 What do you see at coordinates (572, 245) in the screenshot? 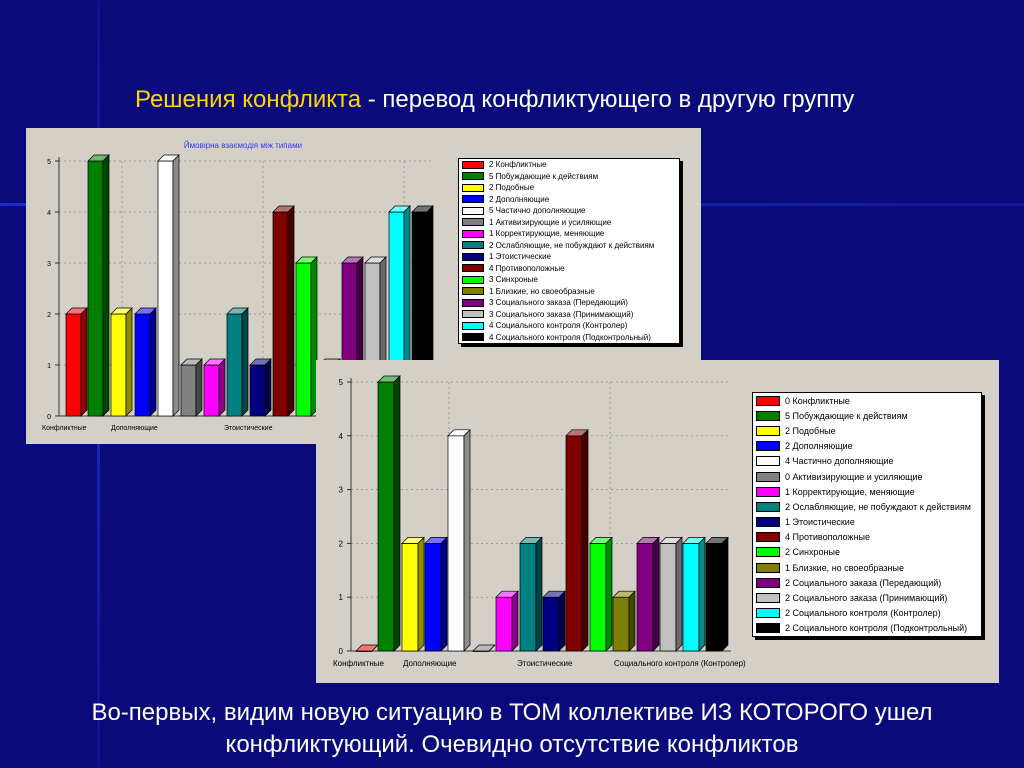
I see `legend-label: 2 Ослабляющие, не побуждают к действиям` at bounding box center [572, 245].